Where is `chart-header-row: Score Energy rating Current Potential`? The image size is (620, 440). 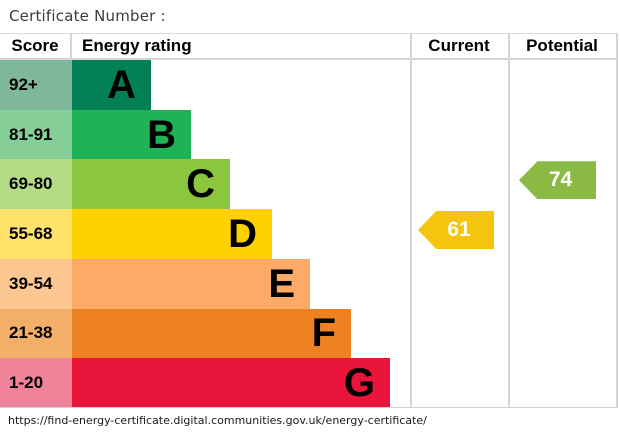
chart-header-row: Score Energy rating Current Potential is located at coordinates (309, 46).